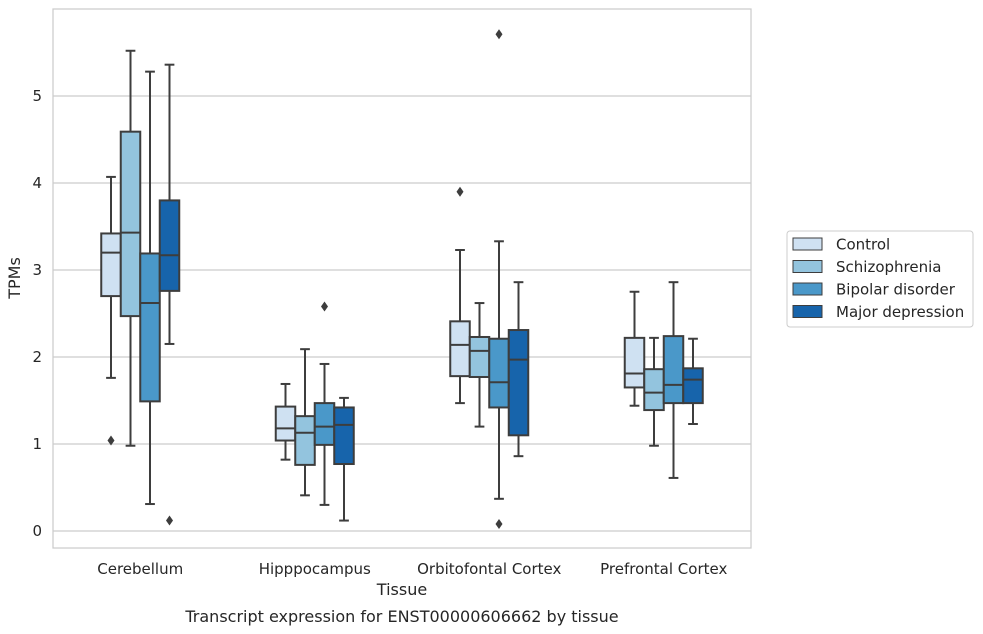  What do you see at coordinates (401, 589) in the screenshot?
I see `x-axis-label: Tissue` at bounding box center [401, 589].